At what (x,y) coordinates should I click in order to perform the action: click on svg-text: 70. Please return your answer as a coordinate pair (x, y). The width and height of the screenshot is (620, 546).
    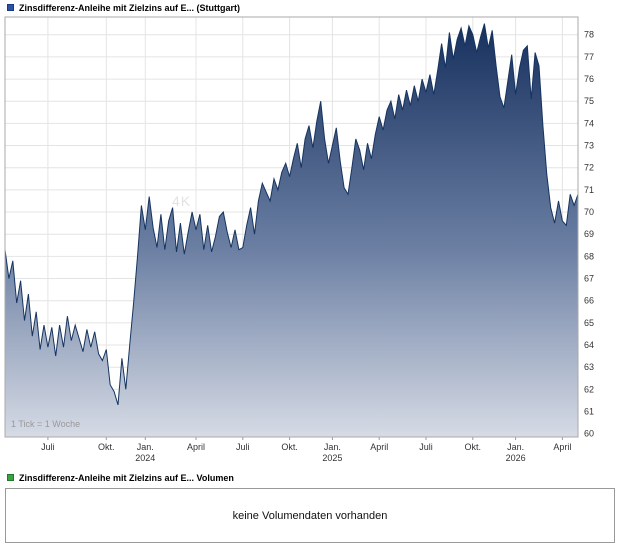
    Looking at the image, I should click on (589, 212).